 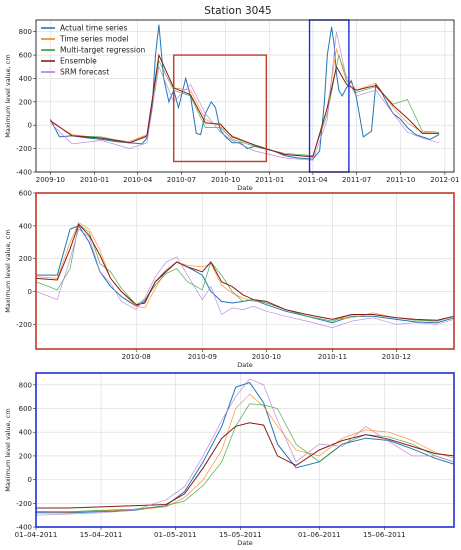 What do you see at coordinates (138, 180) in the screenshot?
I see `x-tick-label: 2010-04` at bounding box center [138, 180].